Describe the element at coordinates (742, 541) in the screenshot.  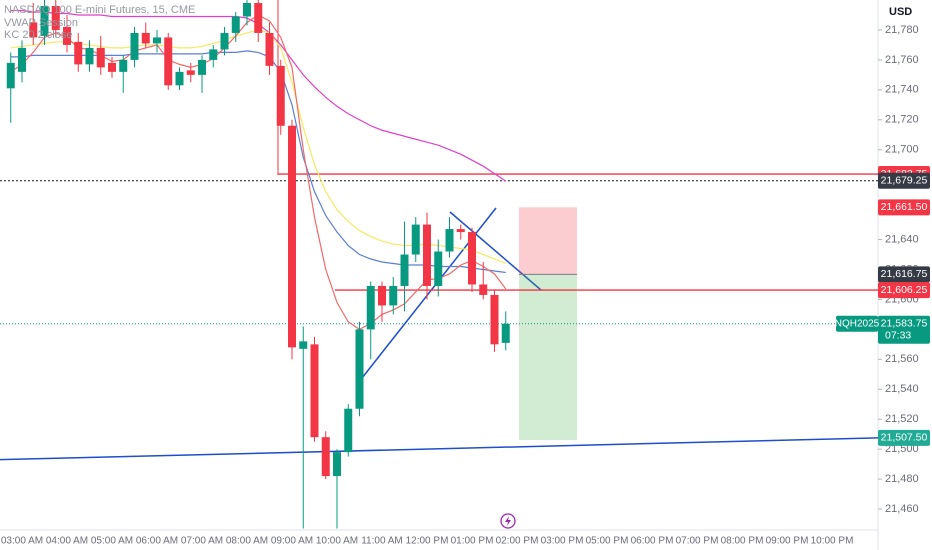
I see `x-tick-label: 08:00 PM` at that location.